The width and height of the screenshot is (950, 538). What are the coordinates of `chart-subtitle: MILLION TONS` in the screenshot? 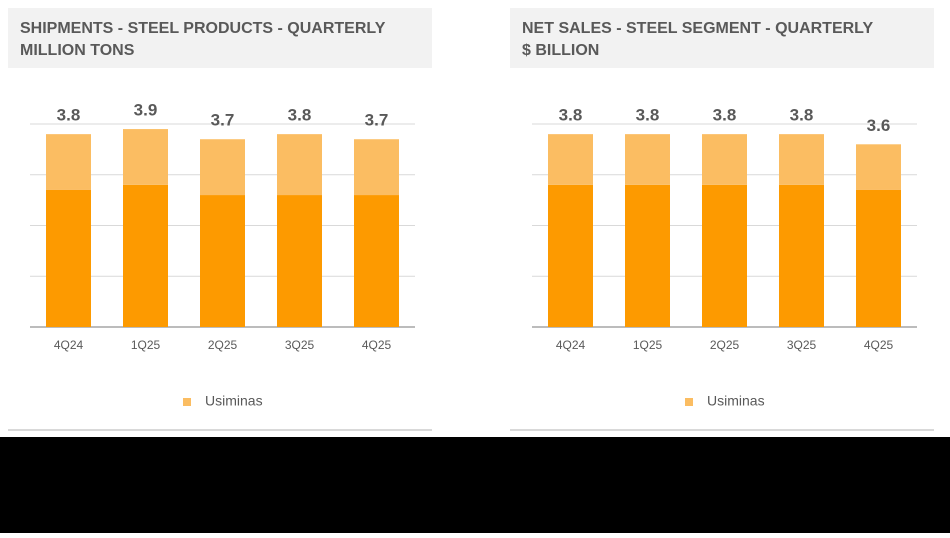 It's located at (77, 50).